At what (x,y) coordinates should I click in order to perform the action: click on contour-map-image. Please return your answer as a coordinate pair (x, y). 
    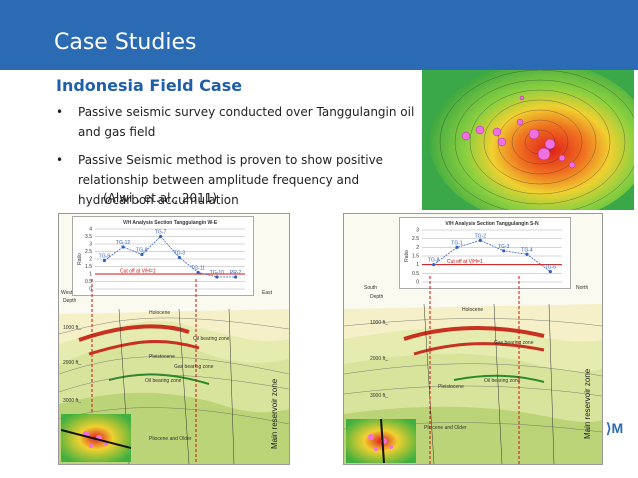
    Looking at the image, I should click on (528, 140).